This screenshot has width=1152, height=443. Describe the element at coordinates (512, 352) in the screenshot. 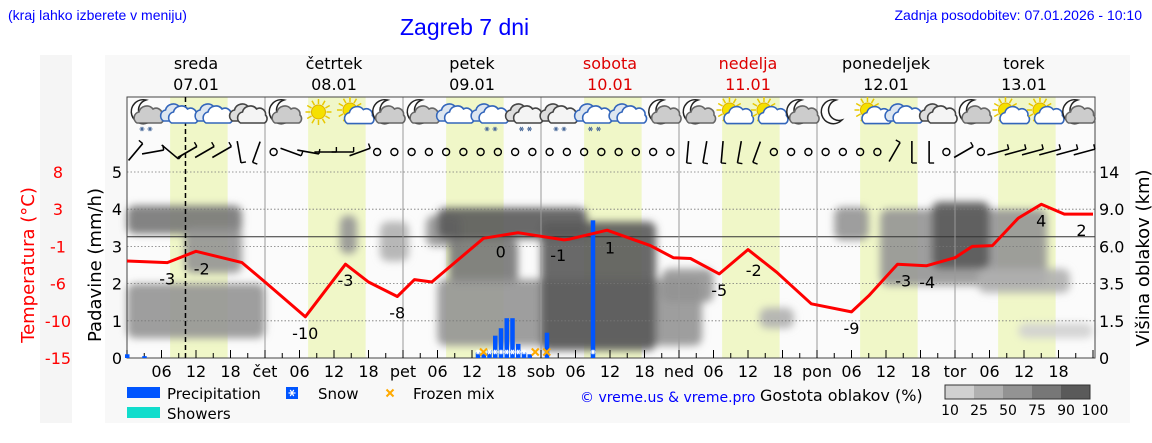

I see `snow-star-stroke` at that location.